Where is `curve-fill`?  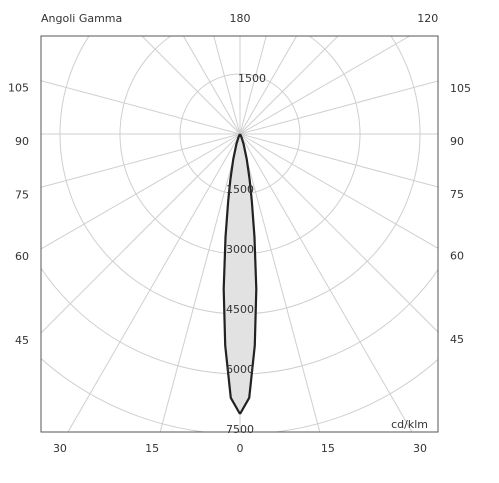 curve-fill is located at coordinates (240, 274).